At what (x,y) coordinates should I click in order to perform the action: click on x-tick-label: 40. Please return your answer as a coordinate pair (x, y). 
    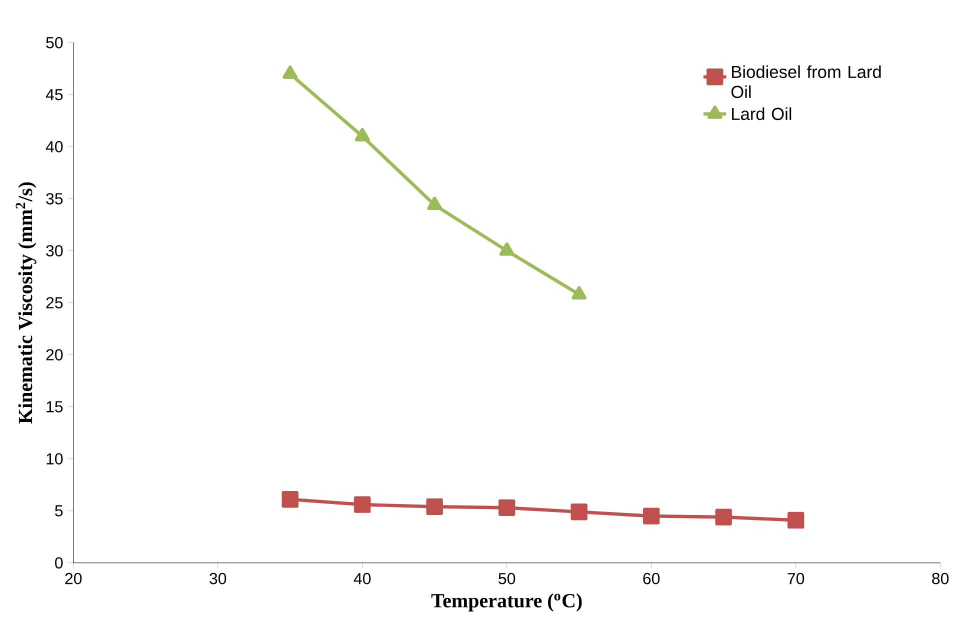
    Looking at the image, I should click on (362, 578).